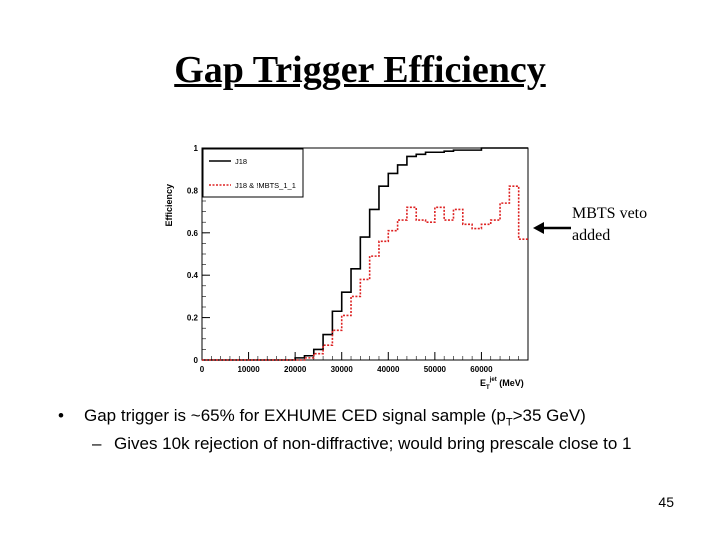 The width and height of the screenshot is (720, 540). I want to click on x-tick-label: 60000, so click(481, 369).